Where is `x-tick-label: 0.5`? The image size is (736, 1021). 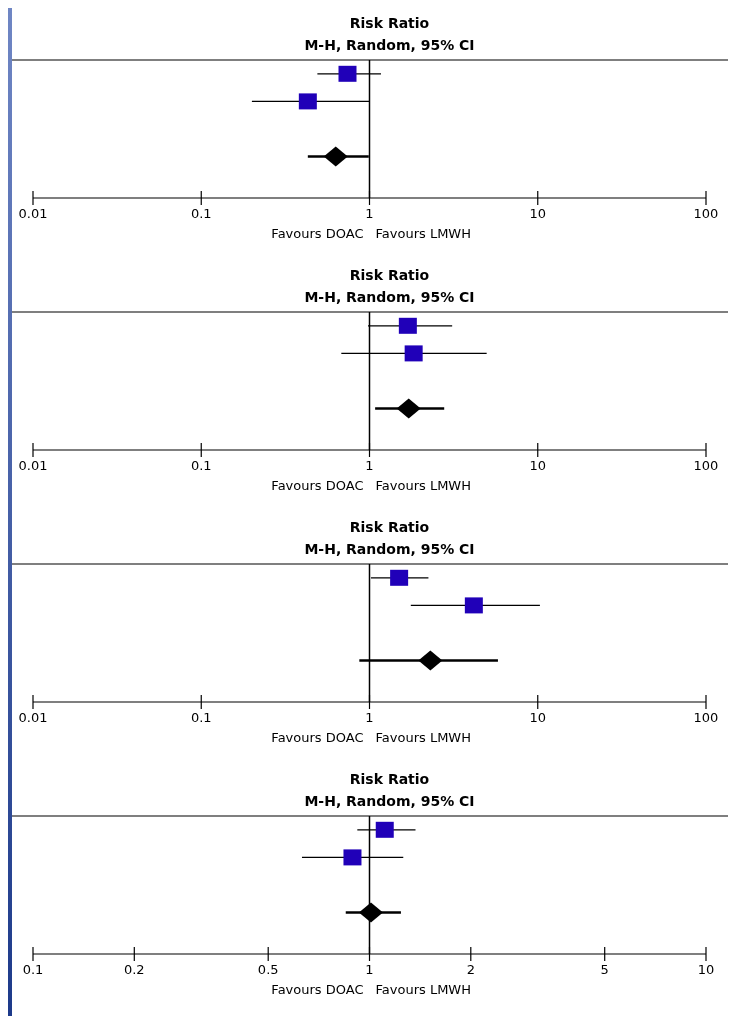 x-tick-label: 0.5 is located at coordinates (268, 969).